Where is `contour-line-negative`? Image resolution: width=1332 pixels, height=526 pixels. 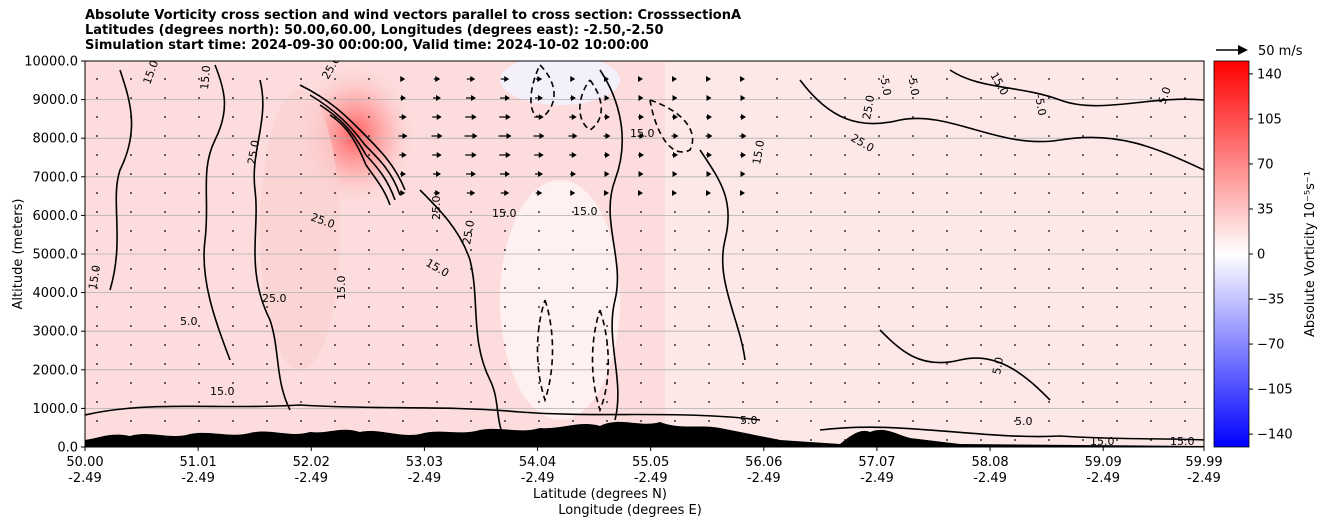 contour-line-negative is located at coordinates (542, 91).